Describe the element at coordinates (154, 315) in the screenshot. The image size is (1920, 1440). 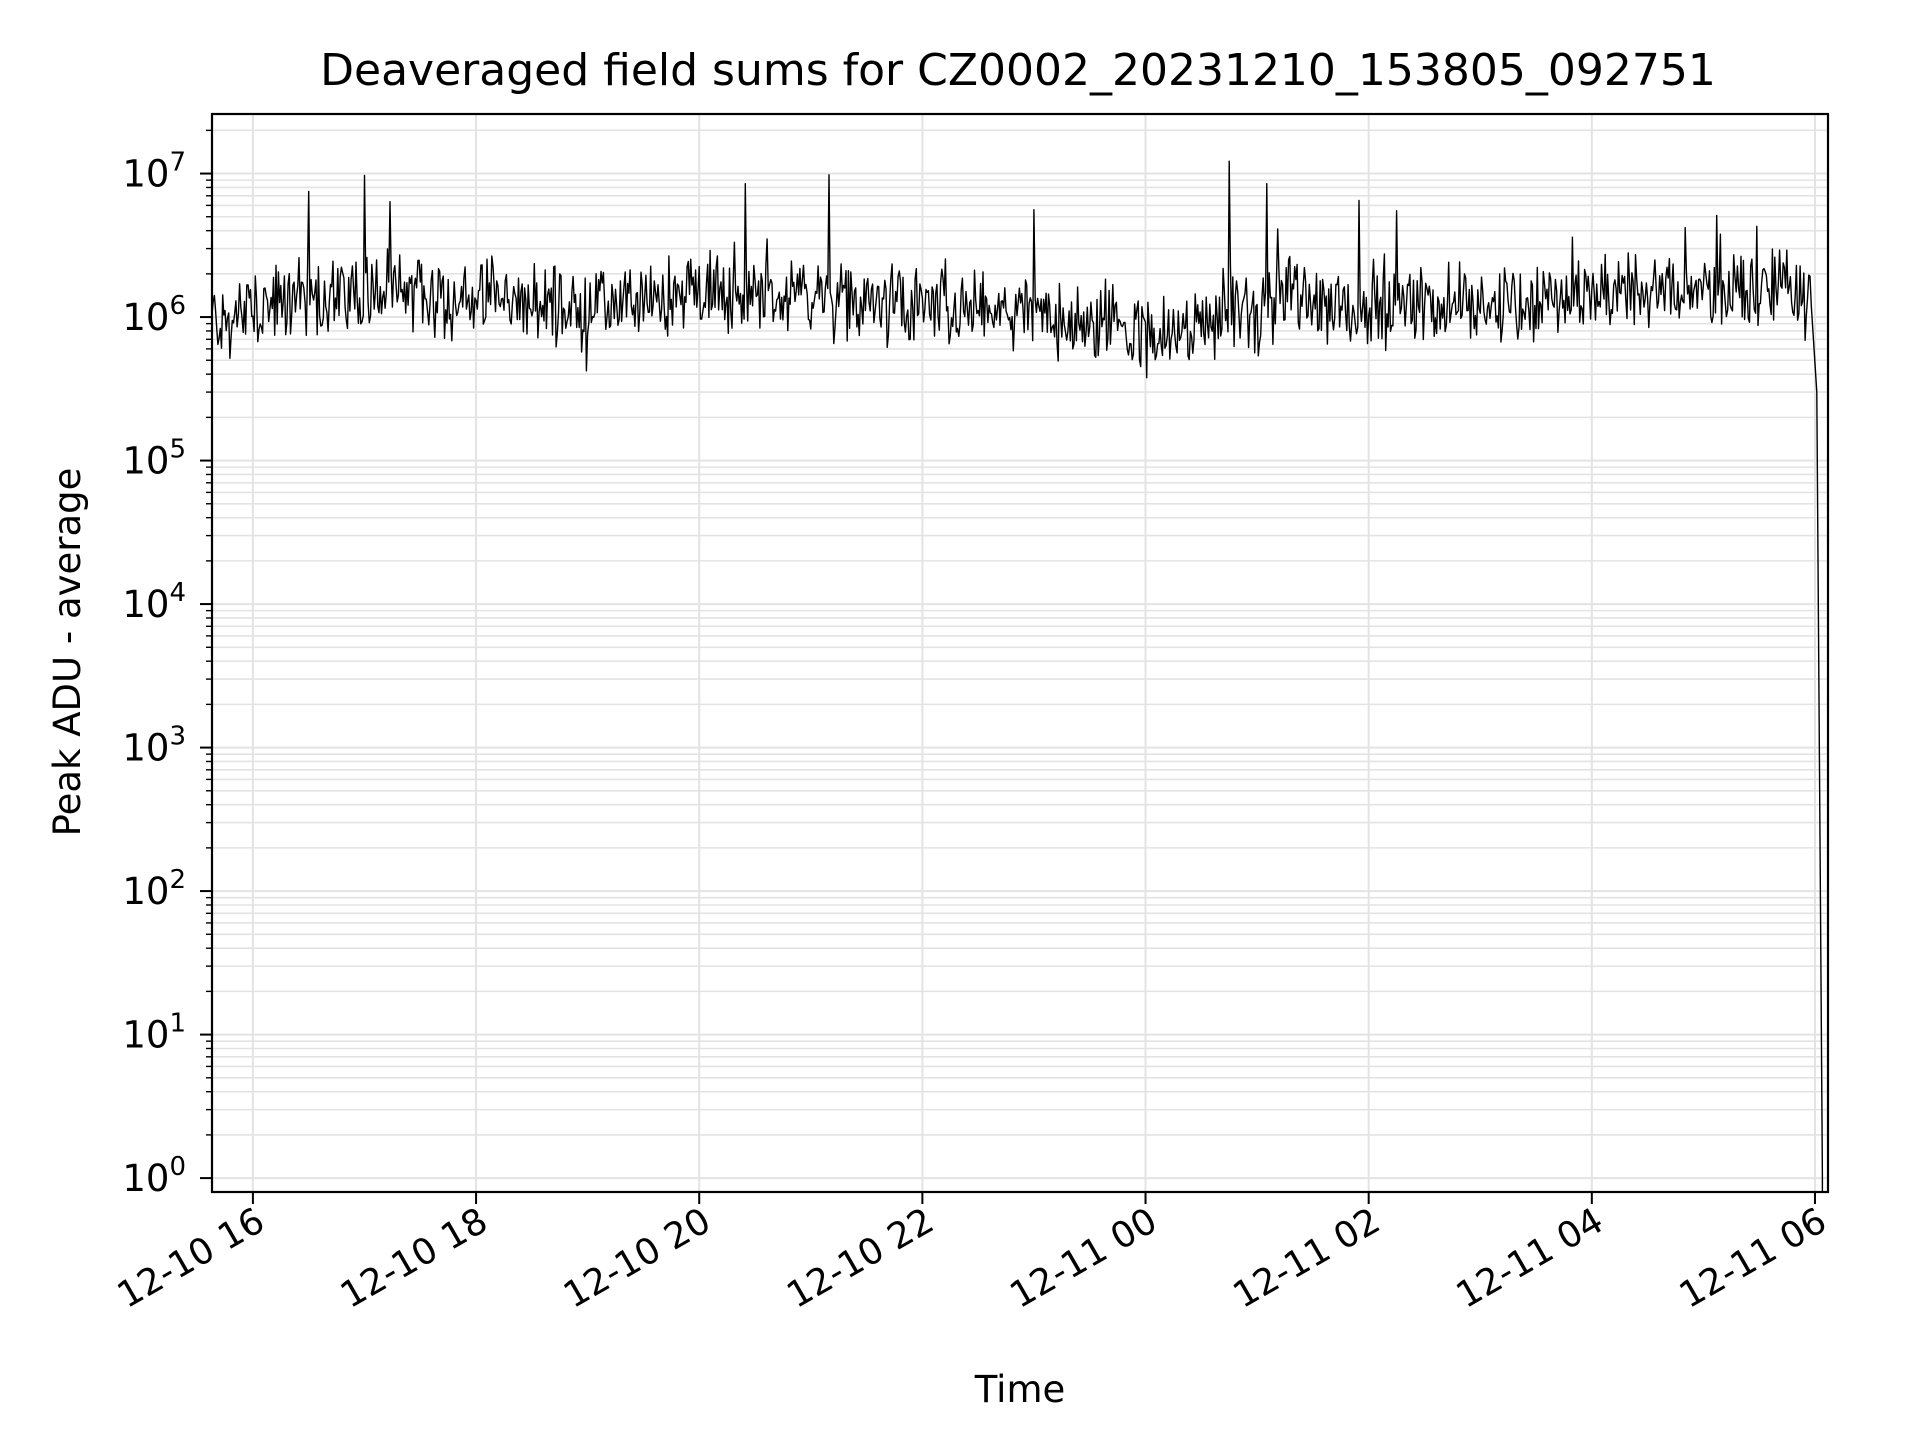
I see `y-tick-label: 106` at that location.